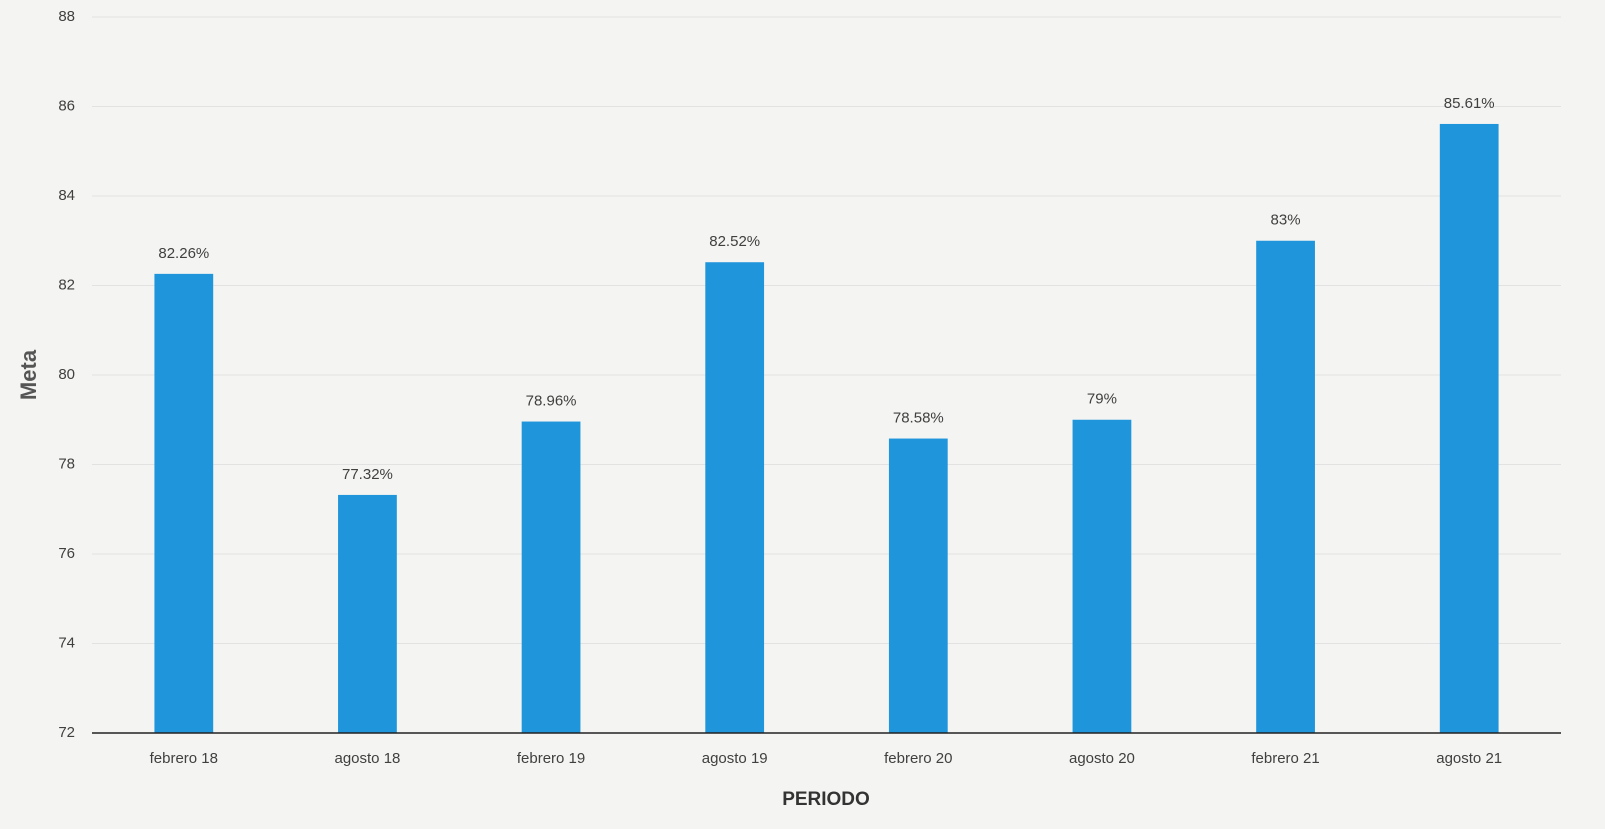  I want to click on x-axis-label: PERIODO, so click(826, 799).